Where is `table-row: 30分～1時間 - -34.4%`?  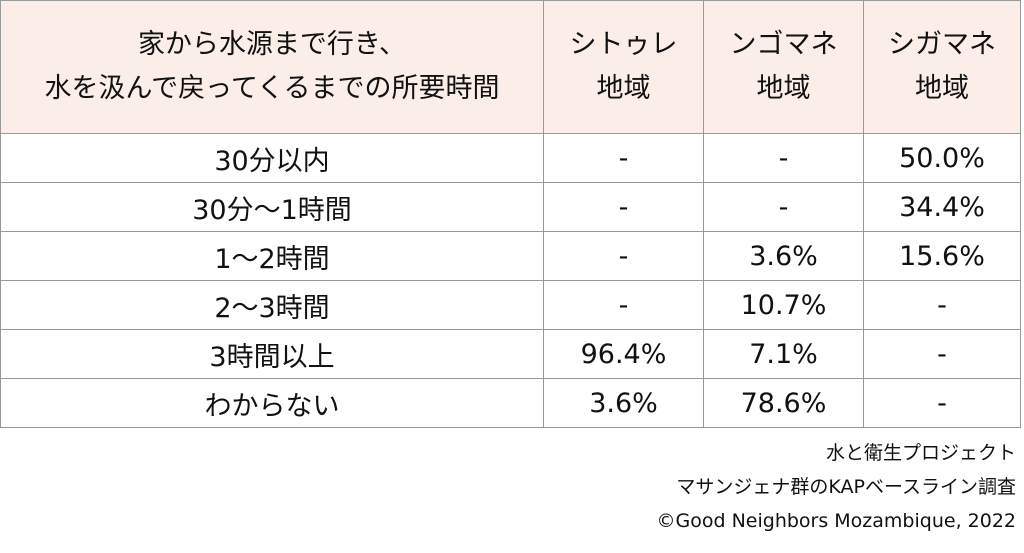 table-row: 30分～1時間 - -34.4% is located at coordinates (510, 207).